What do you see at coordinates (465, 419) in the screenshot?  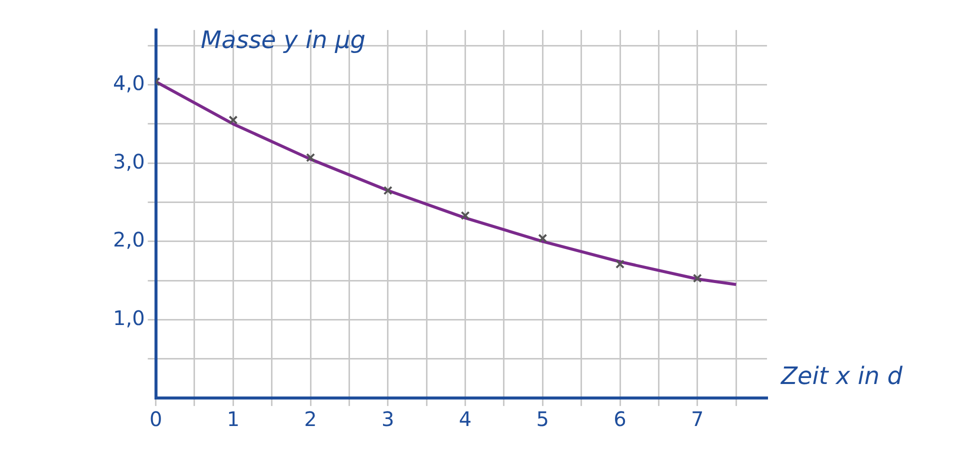 I see `x-tick-label: 4` at bounding box center [465, 419].